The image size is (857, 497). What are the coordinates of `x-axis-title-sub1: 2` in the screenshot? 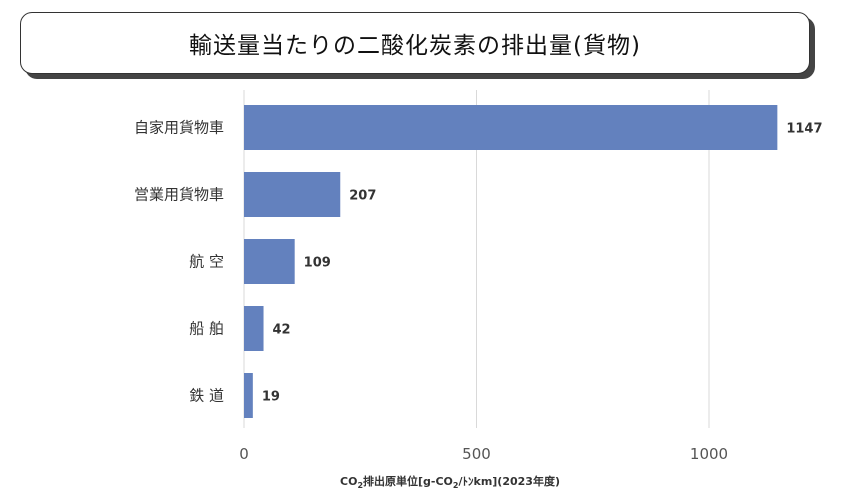 It's located at (360, 486).